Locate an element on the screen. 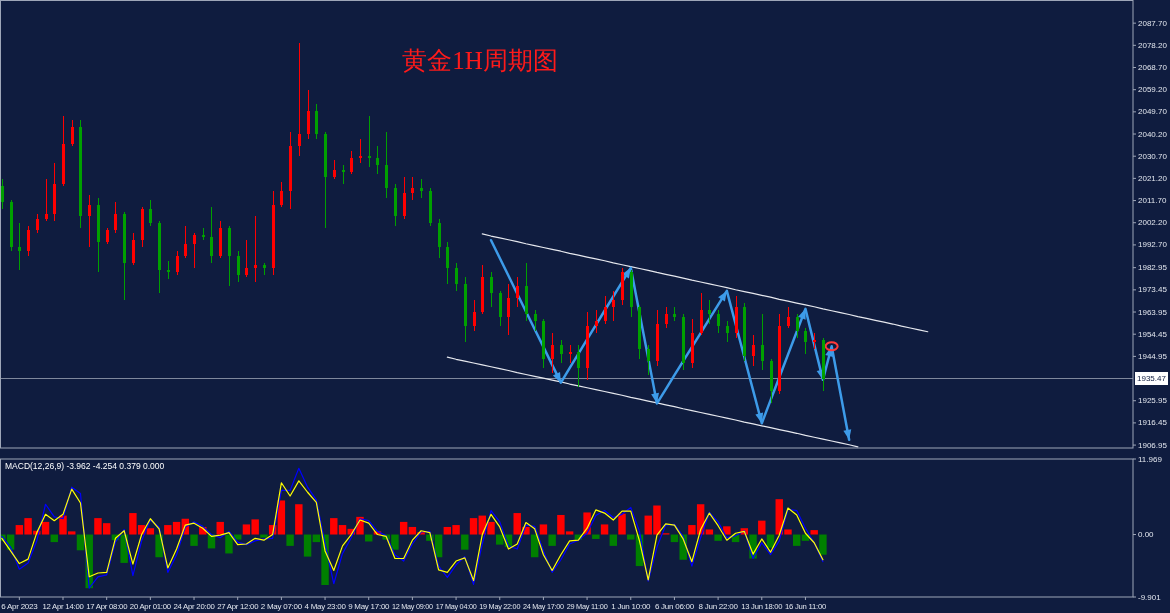  y-tick-label: 1954.45 is located at coordinates (1153, 334).